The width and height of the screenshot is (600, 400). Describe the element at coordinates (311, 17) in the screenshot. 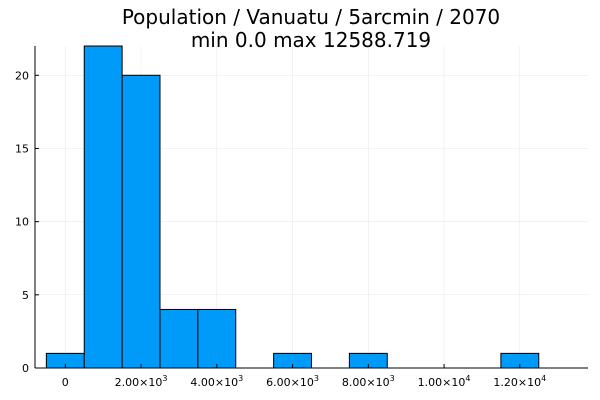

I see `chart-title: Population / Vanuatu / 5arcmin / 2070` at that location.